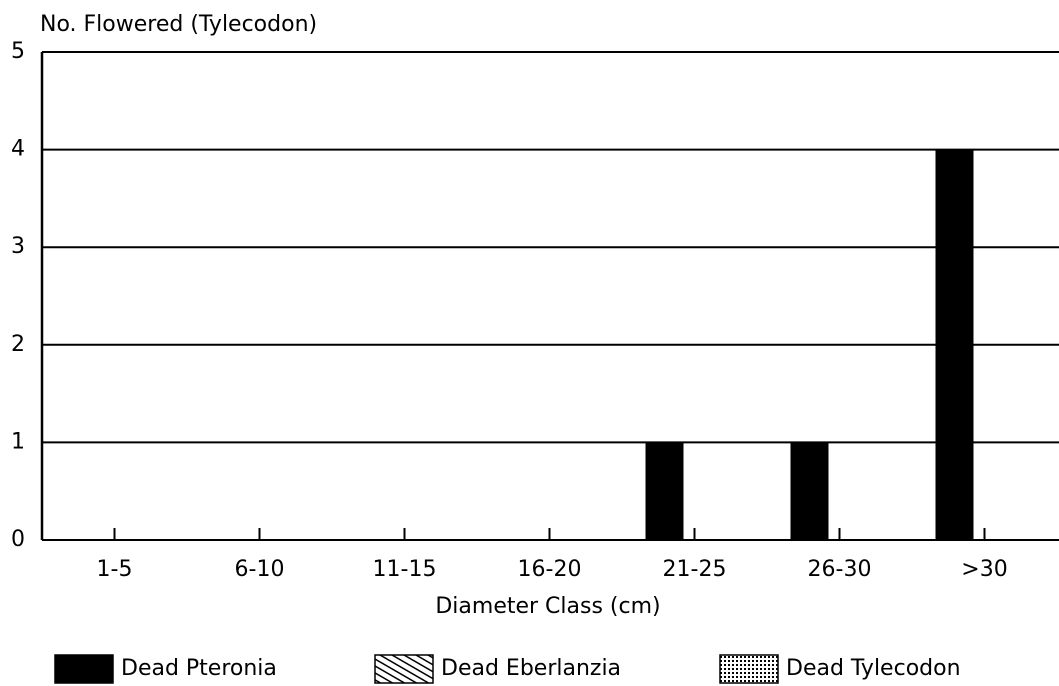 The width and height of the screenshot is (1059, 686). What do you see at coordinates (115, 569) in the screenshot?
I see `x-tick-label: 1-5` at bounding box center [115, 569].